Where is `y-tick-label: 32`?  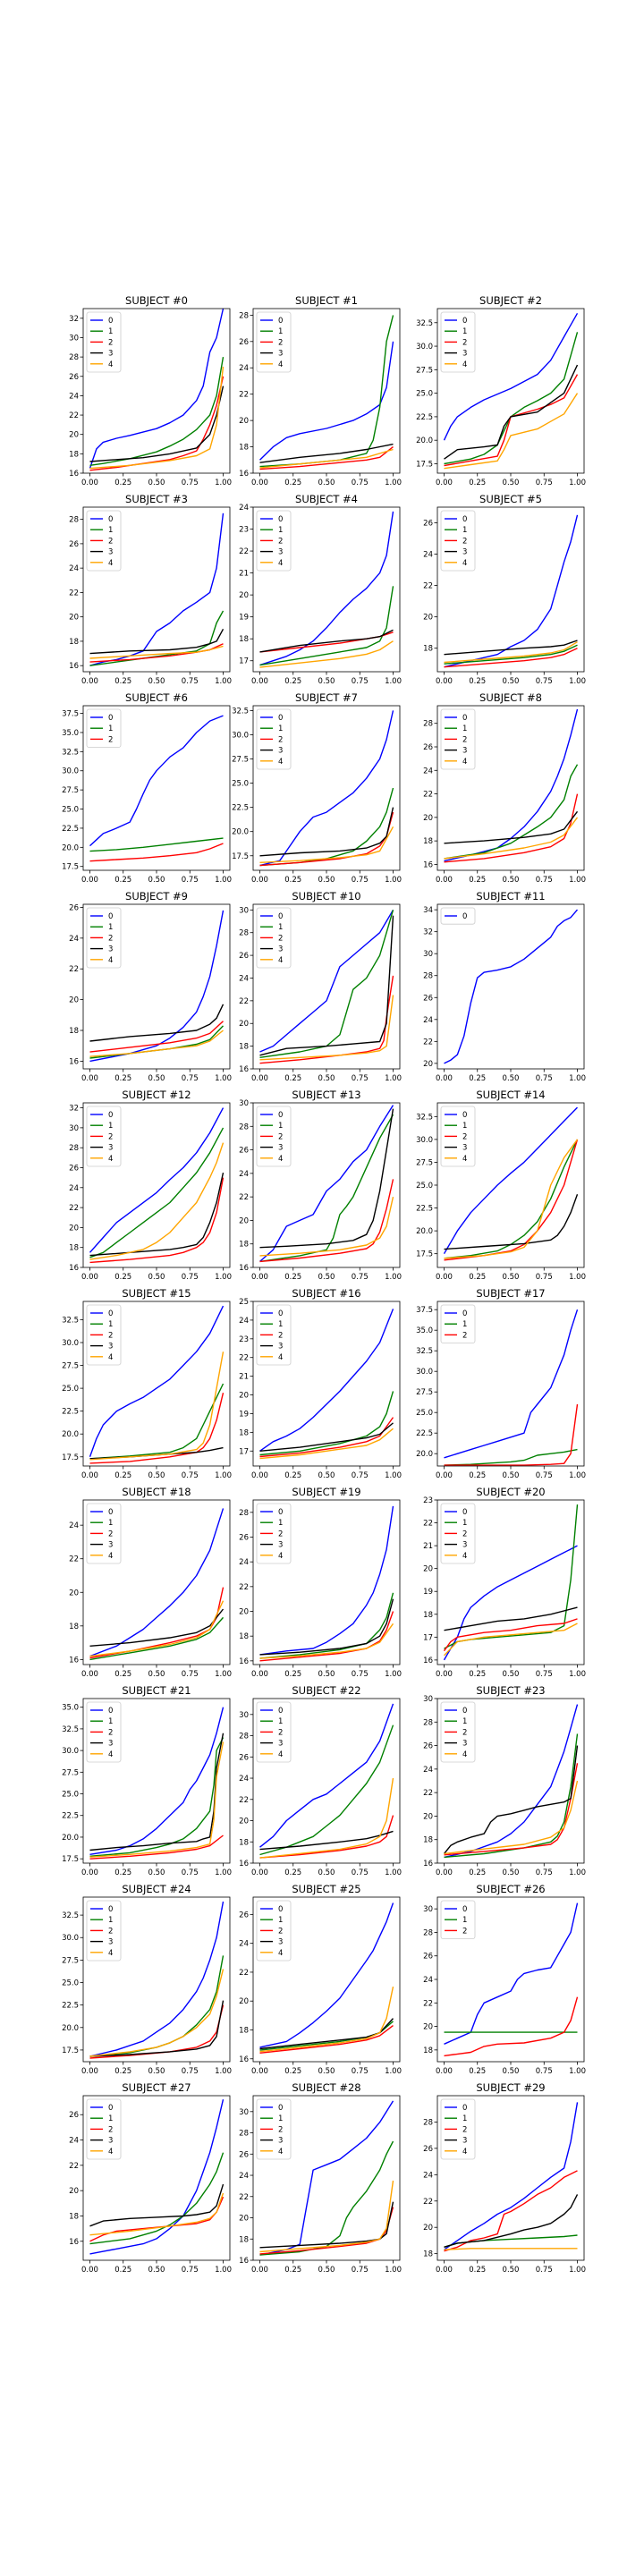
y-tick-label: 32 is located at coordinates (74, 1109).